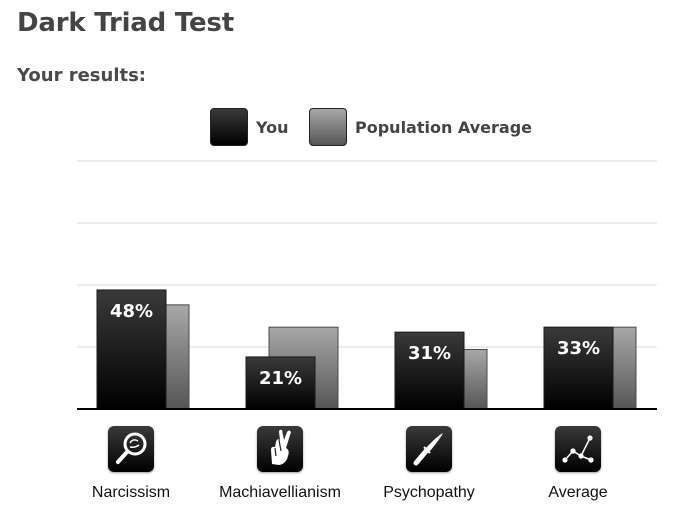 The width and height of the screenshot is (679, 509). I want to click on psychopathy-icon-tile, so click(429, 449).